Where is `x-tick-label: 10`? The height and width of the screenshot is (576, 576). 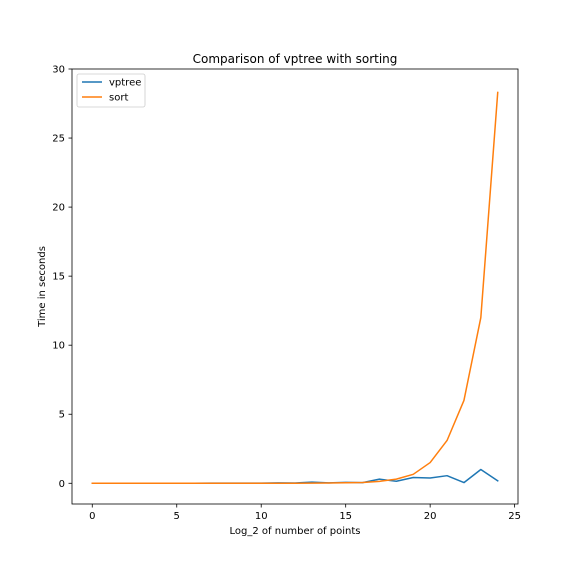
x-tick-label: 10 is located at coordinates (261, 516).